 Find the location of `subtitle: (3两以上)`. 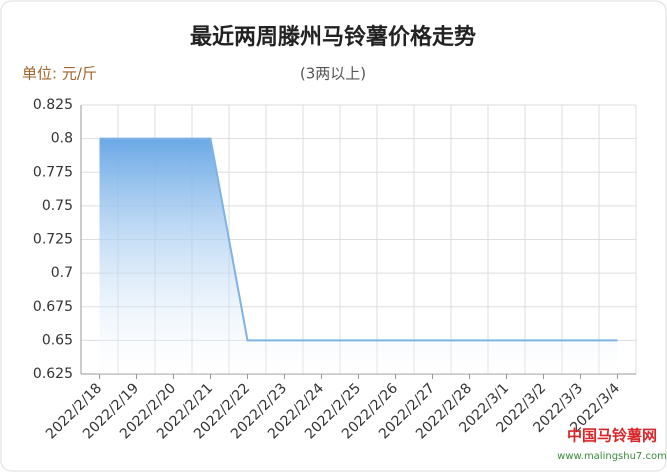

subtitle: (3两以上) is located at coordinates (333, 74).